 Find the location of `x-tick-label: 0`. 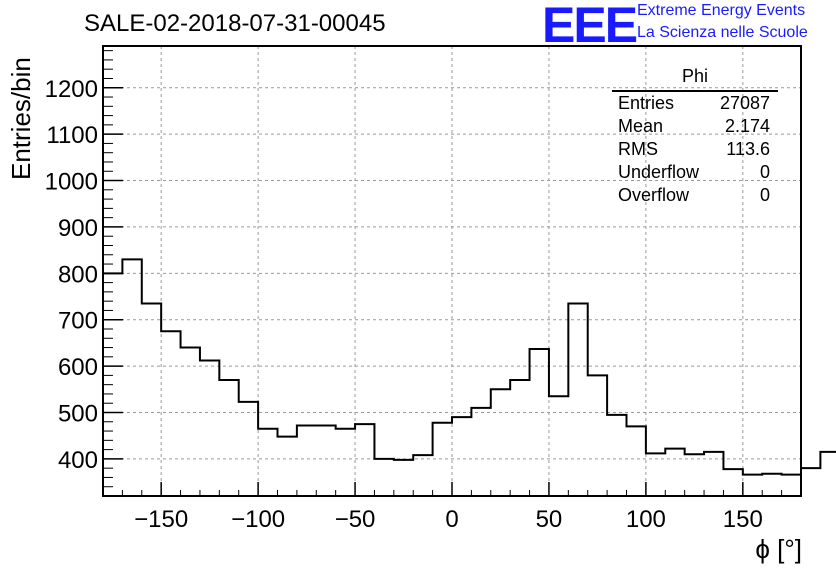

x-tick-label: 0 is located at coordinates (451, 519).